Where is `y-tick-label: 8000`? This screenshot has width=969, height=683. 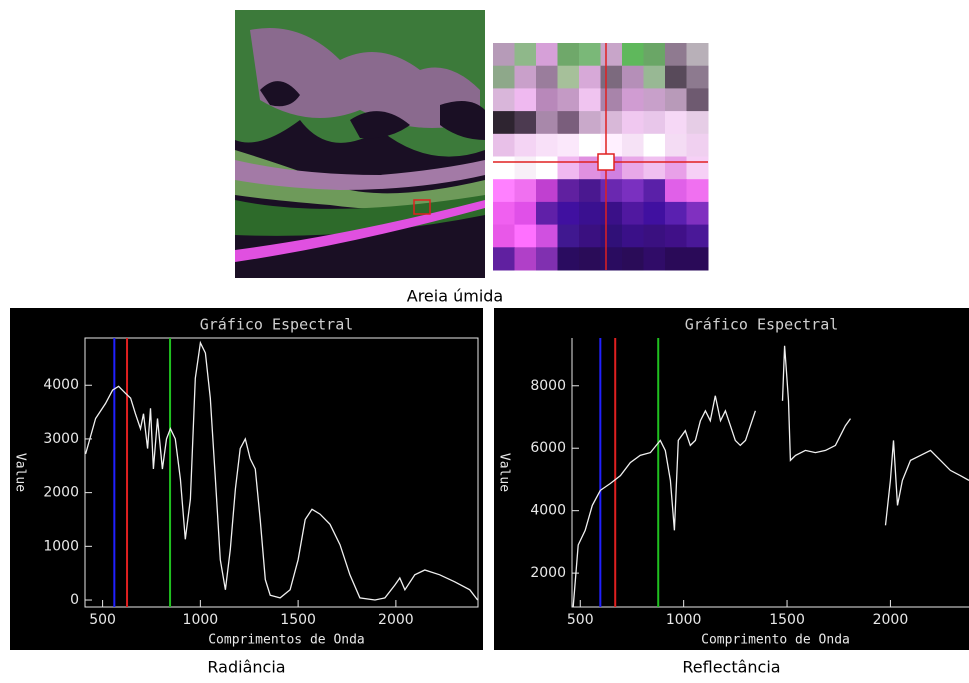 y-tick-label: 8000 is located at coordinates (548, 386).